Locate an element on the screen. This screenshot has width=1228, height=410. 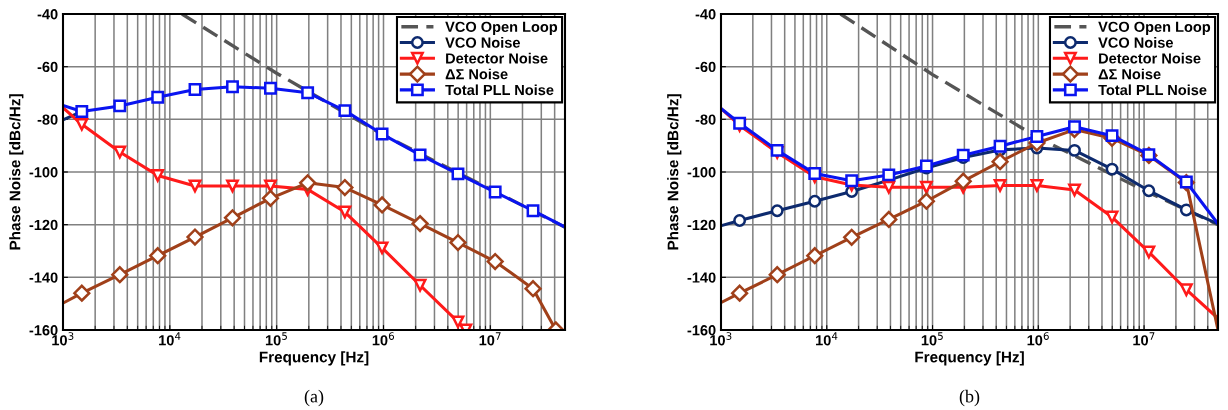
text: (b) is located at coordinates (969, 398).